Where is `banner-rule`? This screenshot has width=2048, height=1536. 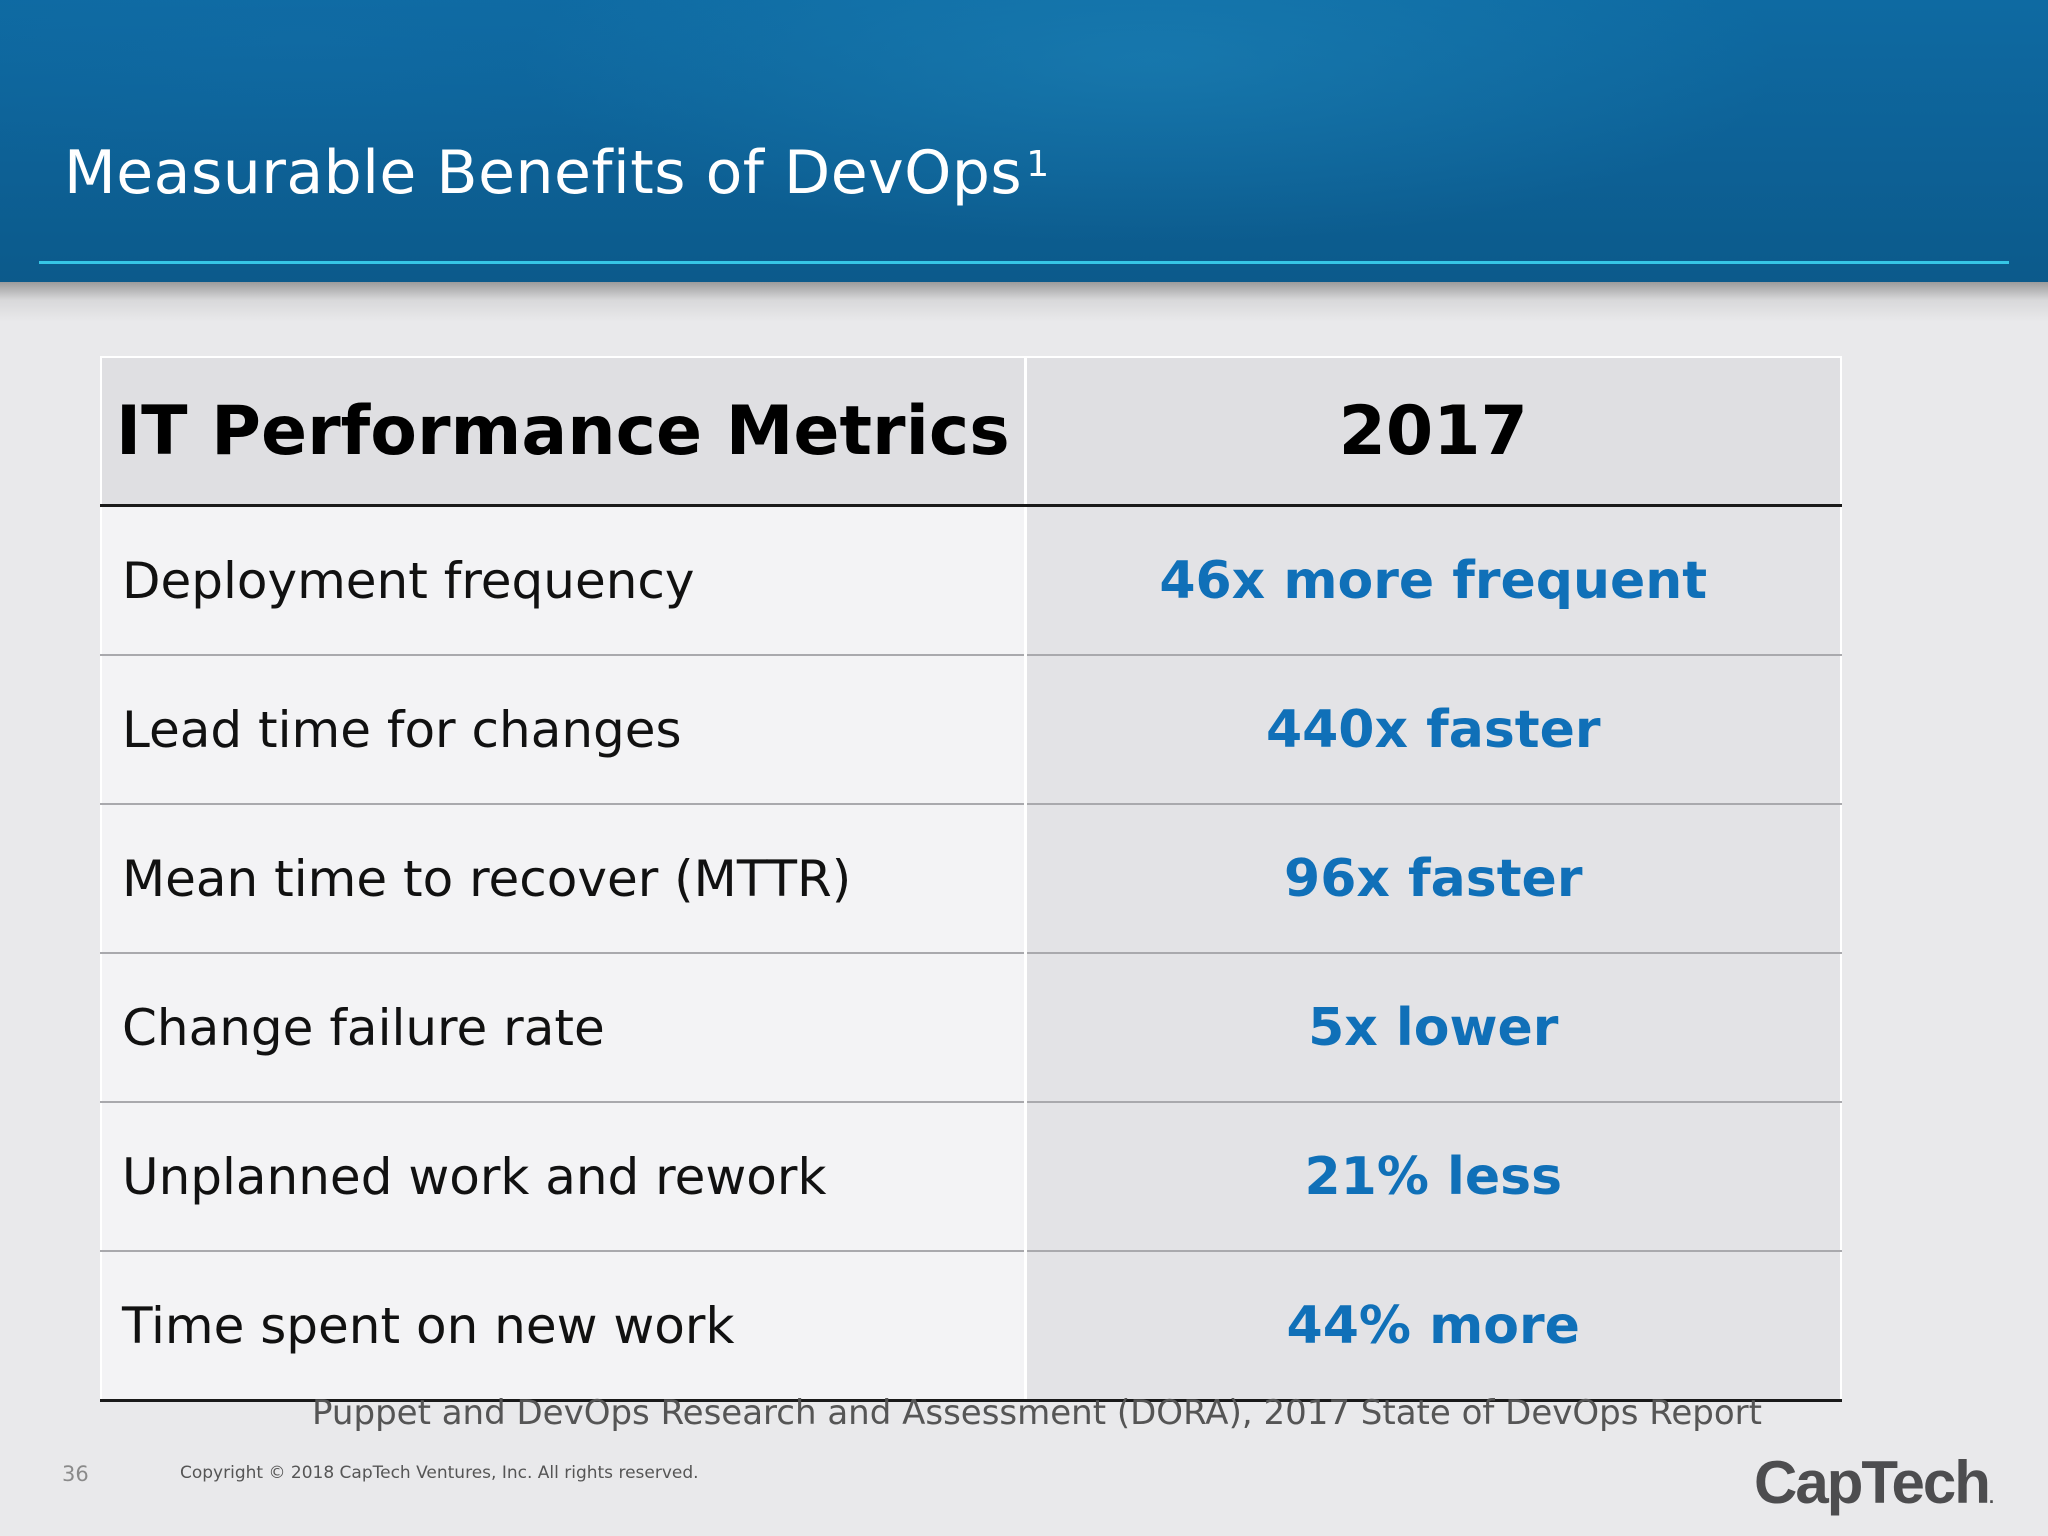
banner-rule is located at coordinates (1024, 262).